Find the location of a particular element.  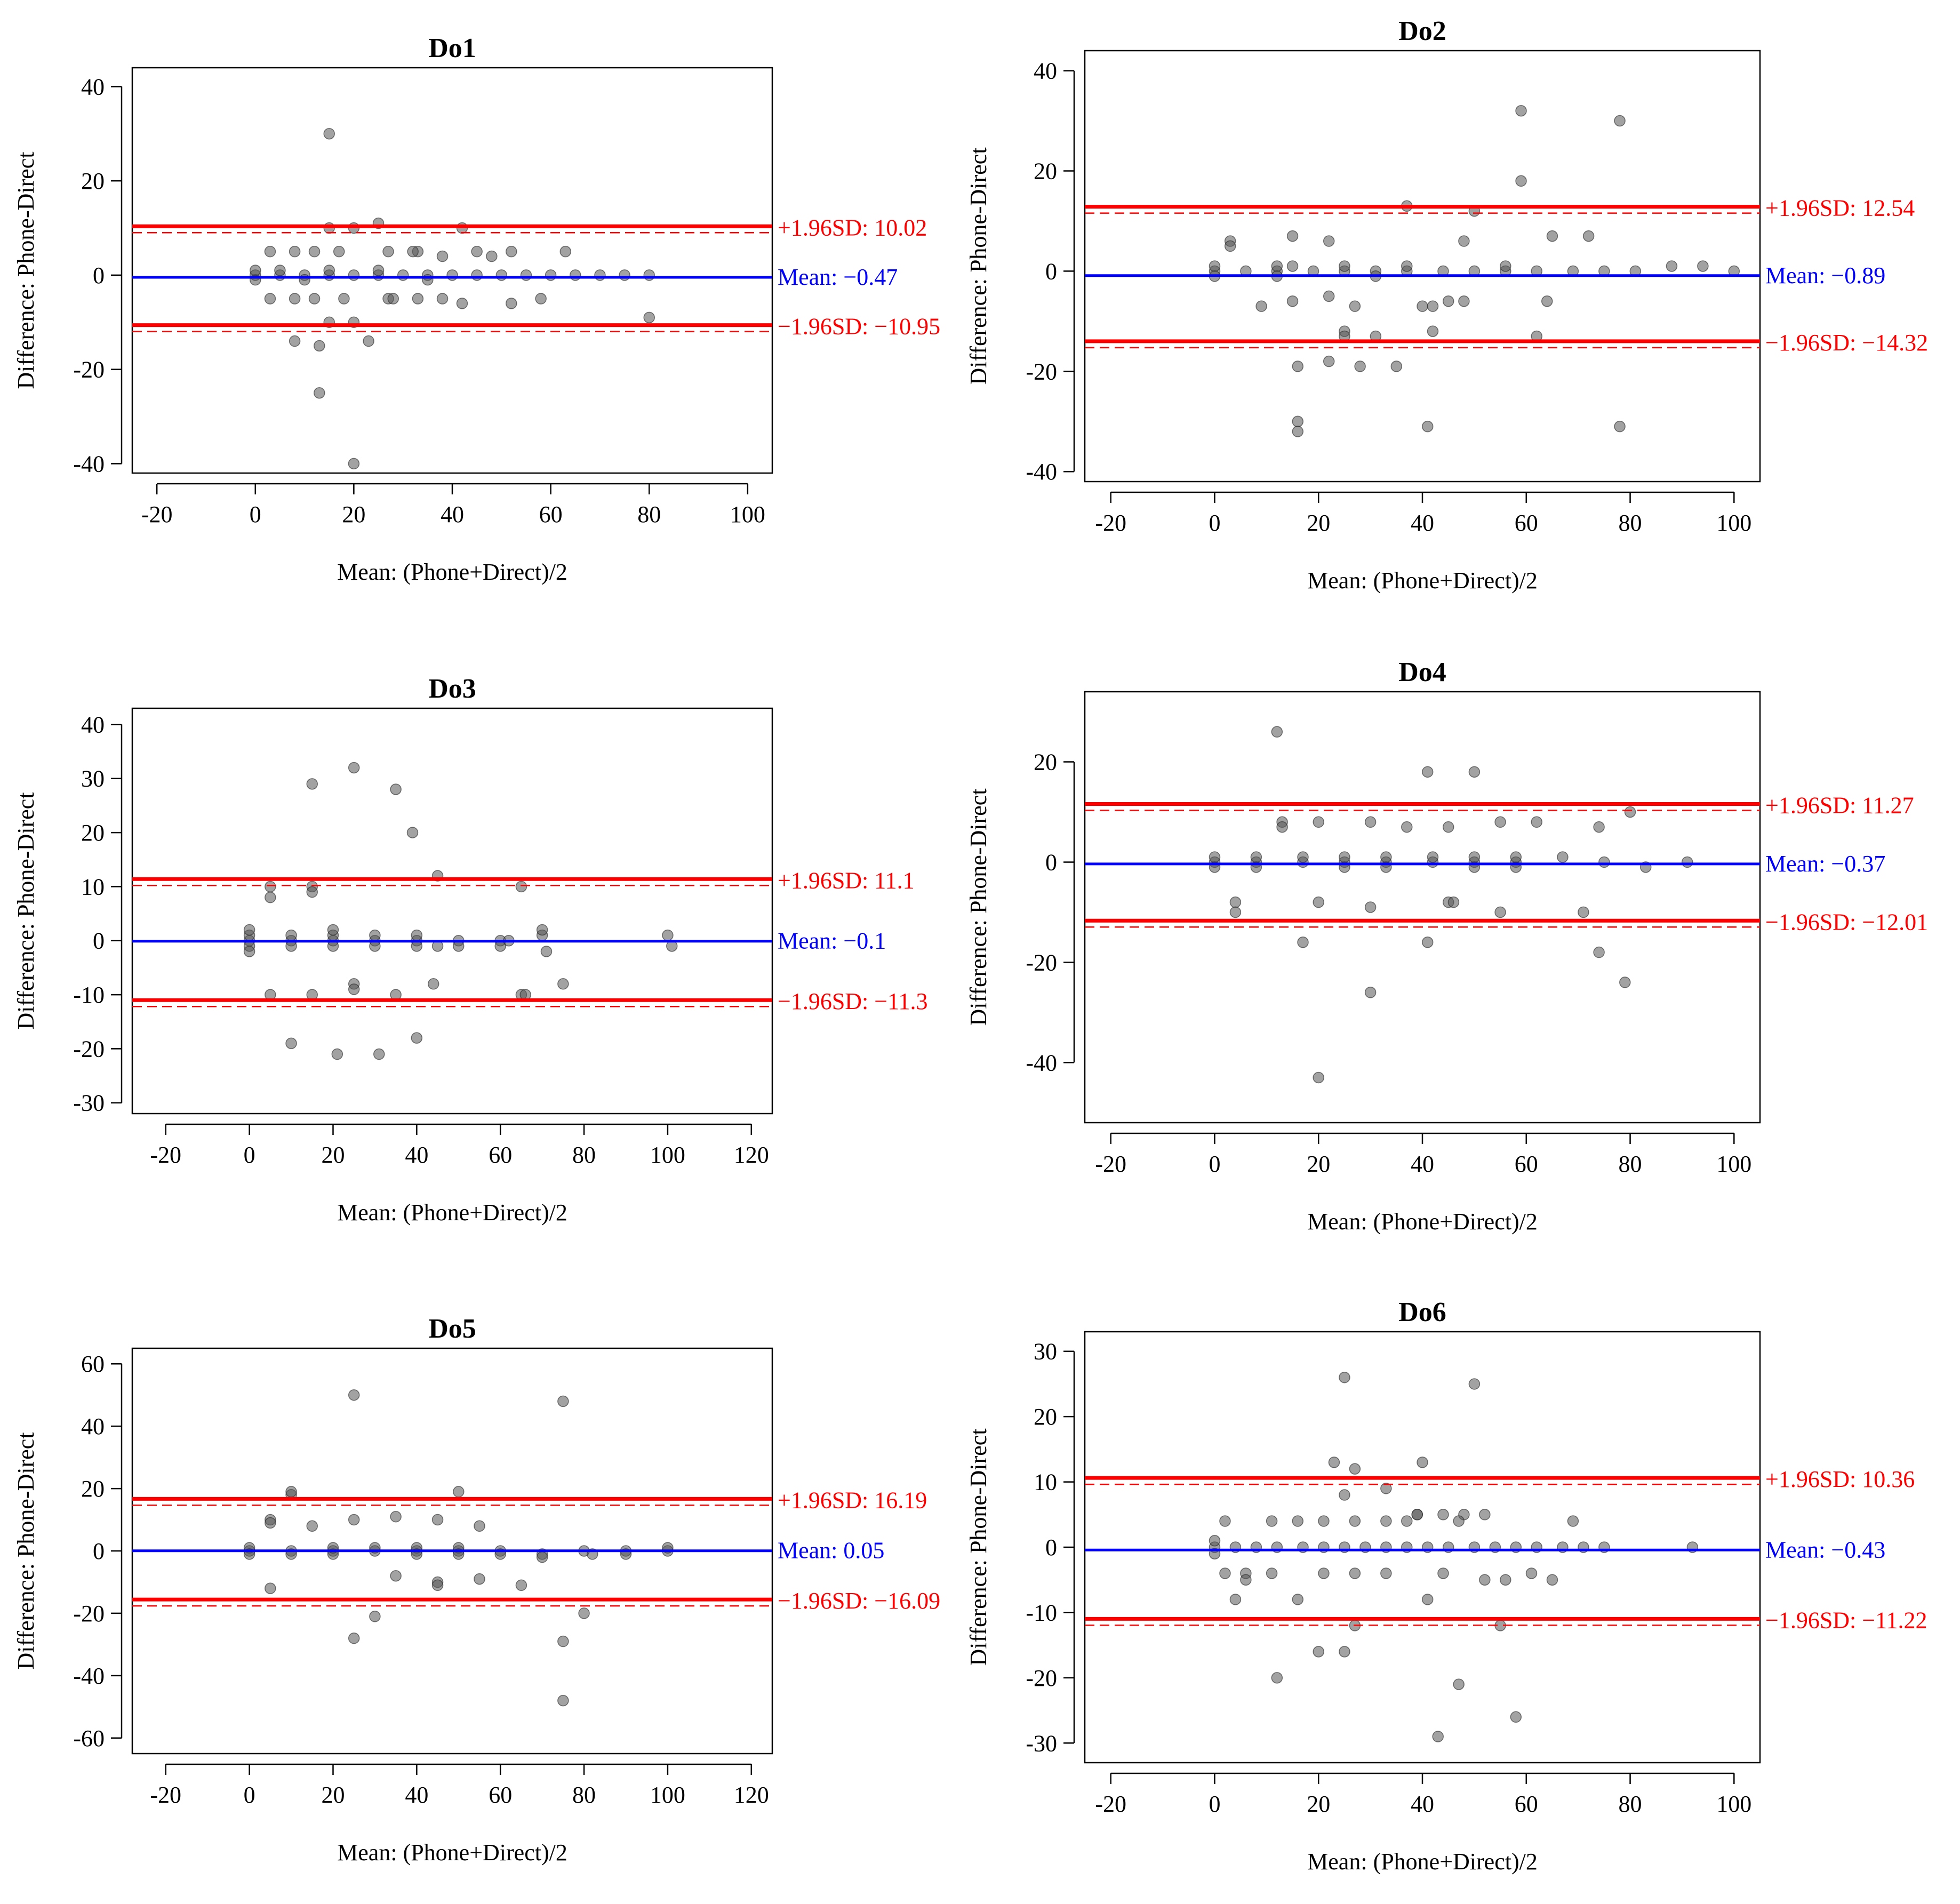

mean-label: Mean: −0.37 is located at coordinates (1825, 864).